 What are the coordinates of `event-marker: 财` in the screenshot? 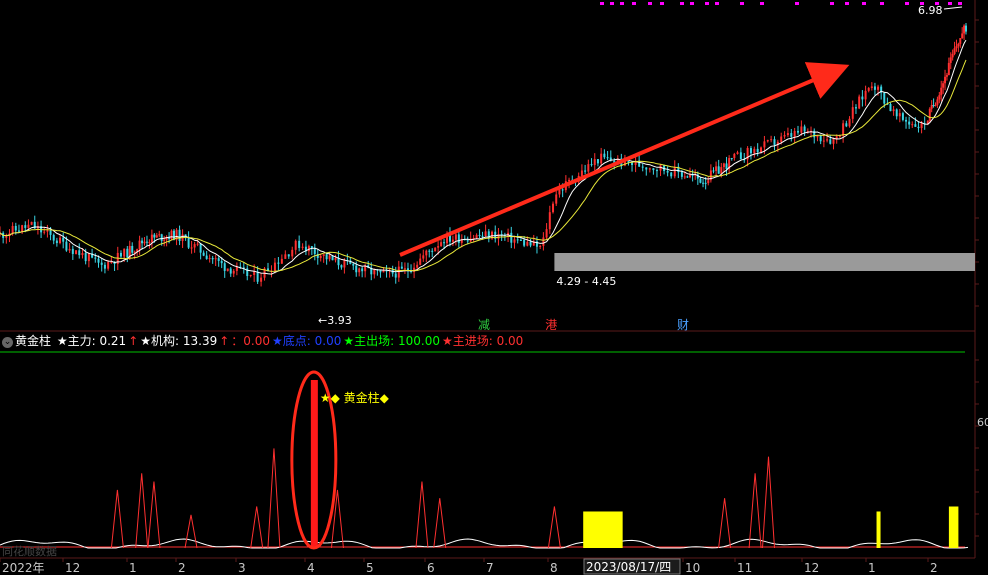 It's located at (683, 325).